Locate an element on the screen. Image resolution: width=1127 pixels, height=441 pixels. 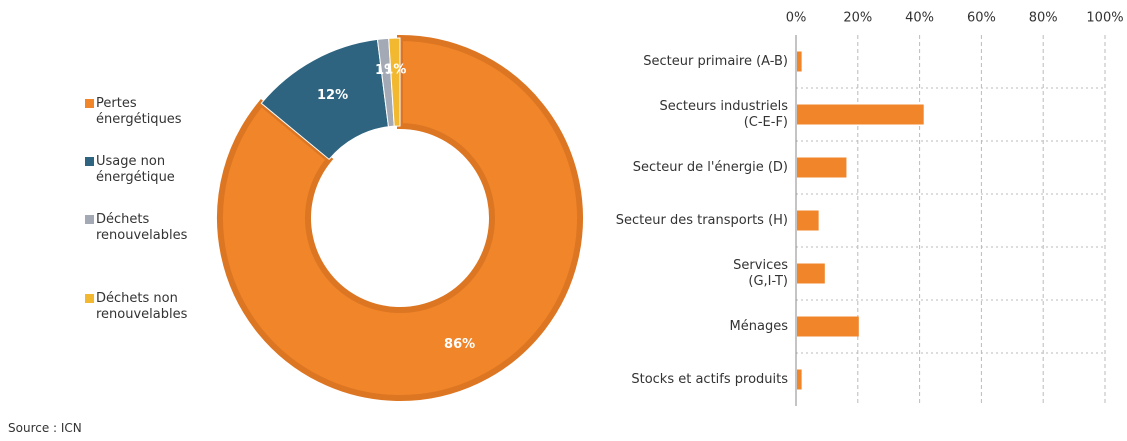
slice-label: 12% is located at coordinates (332, 95).